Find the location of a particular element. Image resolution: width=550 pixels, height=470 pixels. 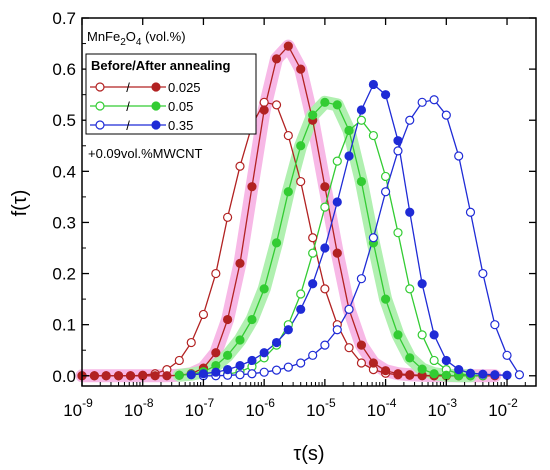

legend-subtitle: Before/After annealing is located at coordinates (160, 65).